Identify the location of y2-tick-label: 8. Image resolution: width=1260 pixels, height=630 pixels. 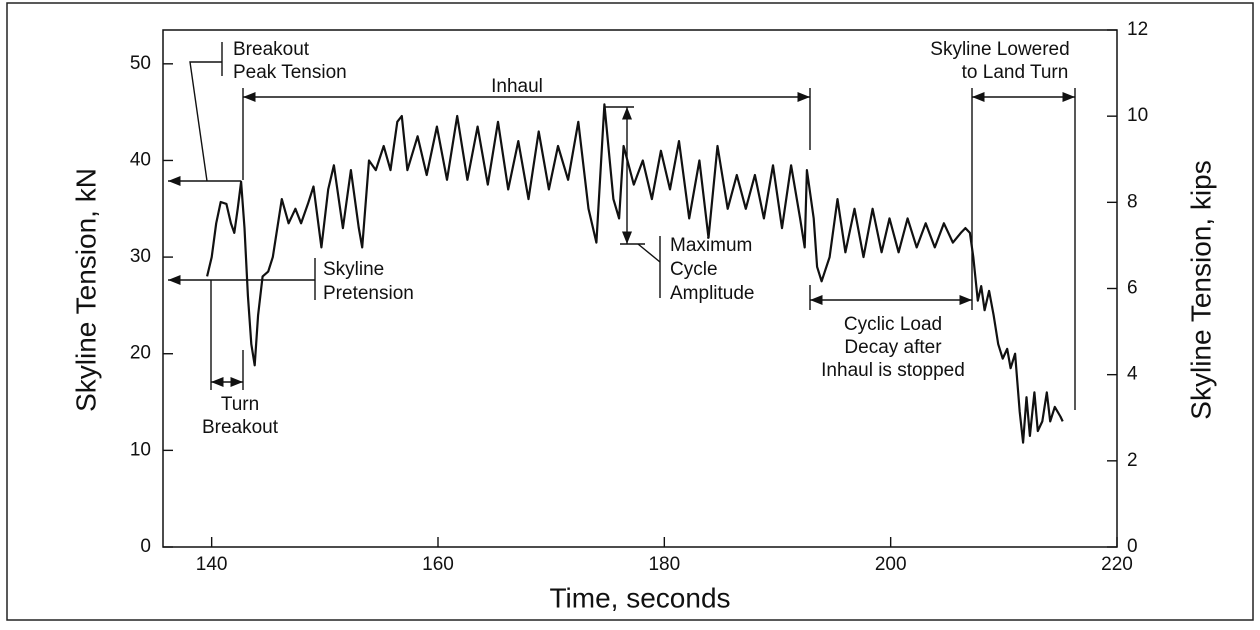
(1132, 201).